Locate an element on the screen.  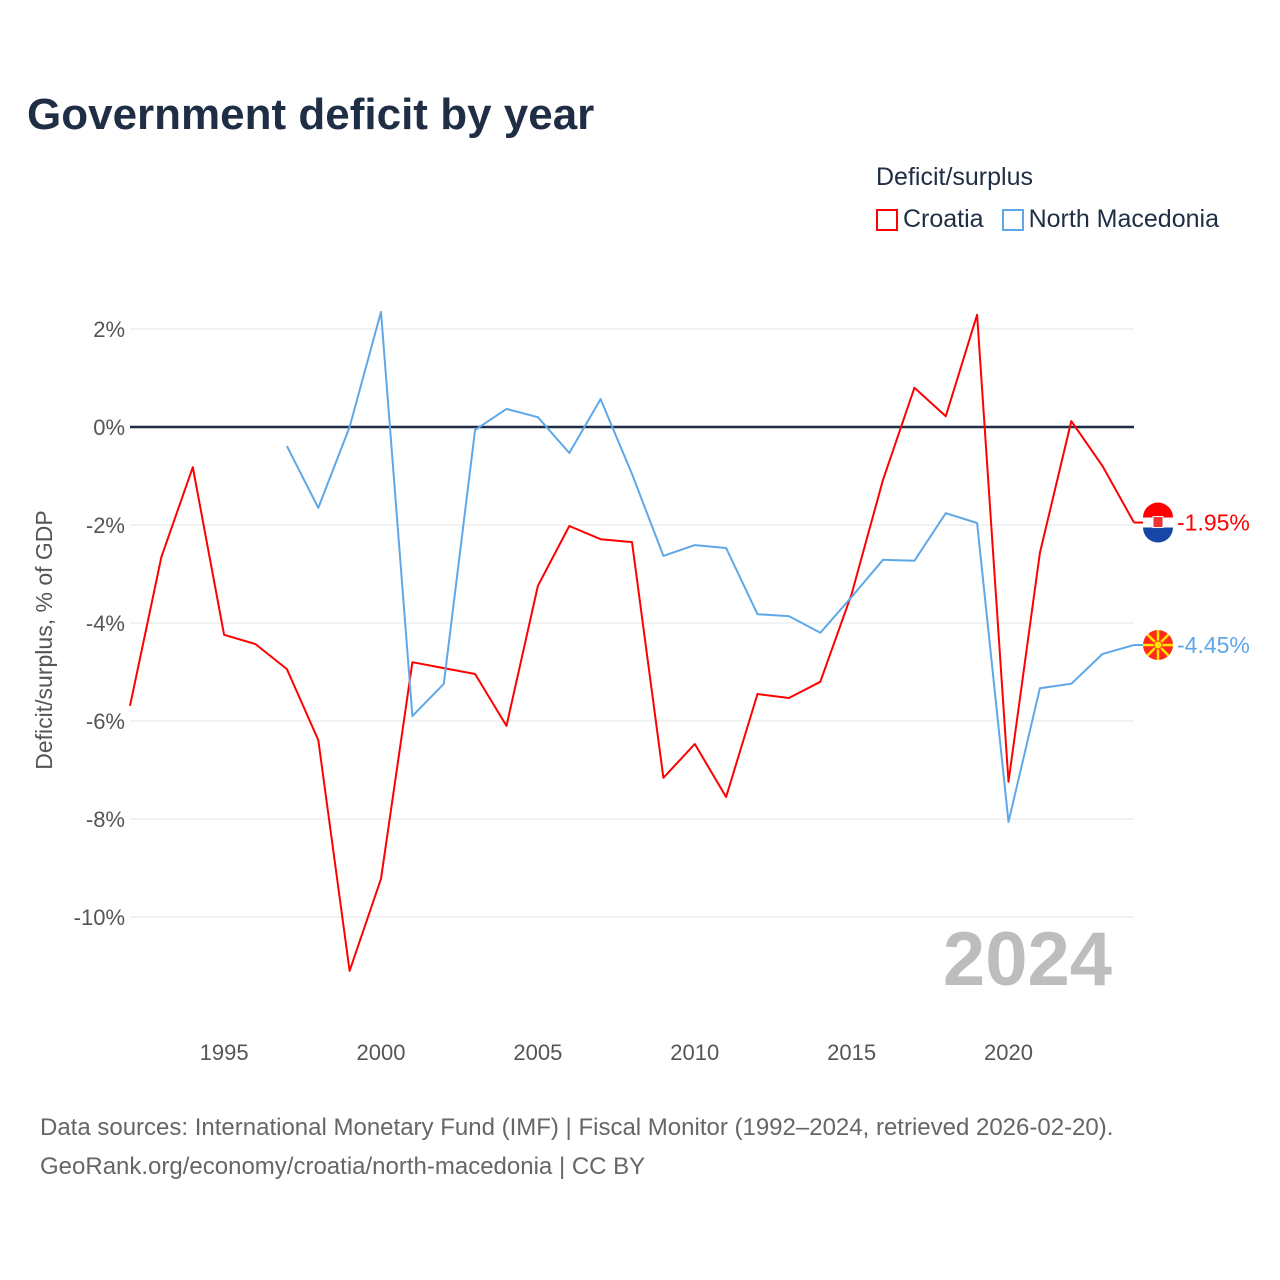
flag-shield is located at coordinates (1158, 522).